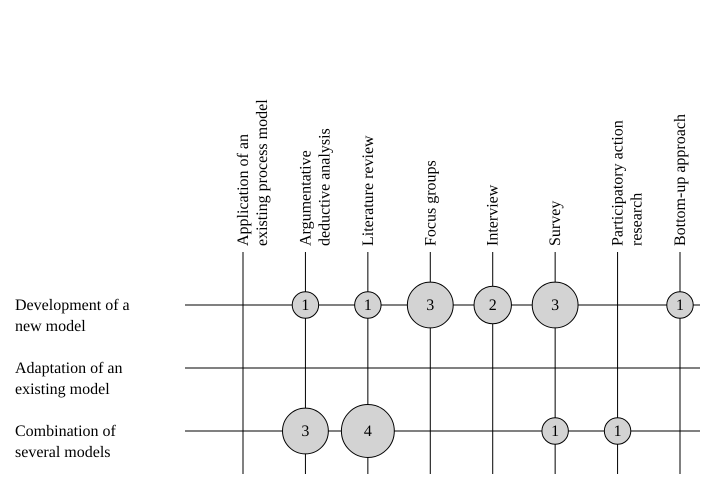  Describe the element at coordinates (253, 172) in the screenshot. I see `x-tick-label: Application of an existing process model` at that location.